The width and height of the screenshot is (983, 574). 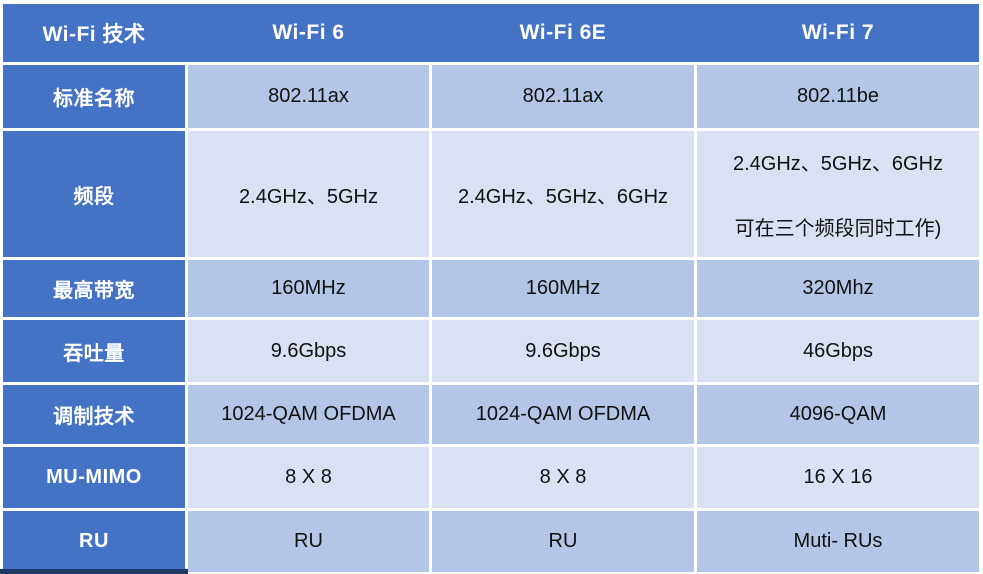 I want to click on cell-wifi6e-ru: RU, so click(x=563, y=541).